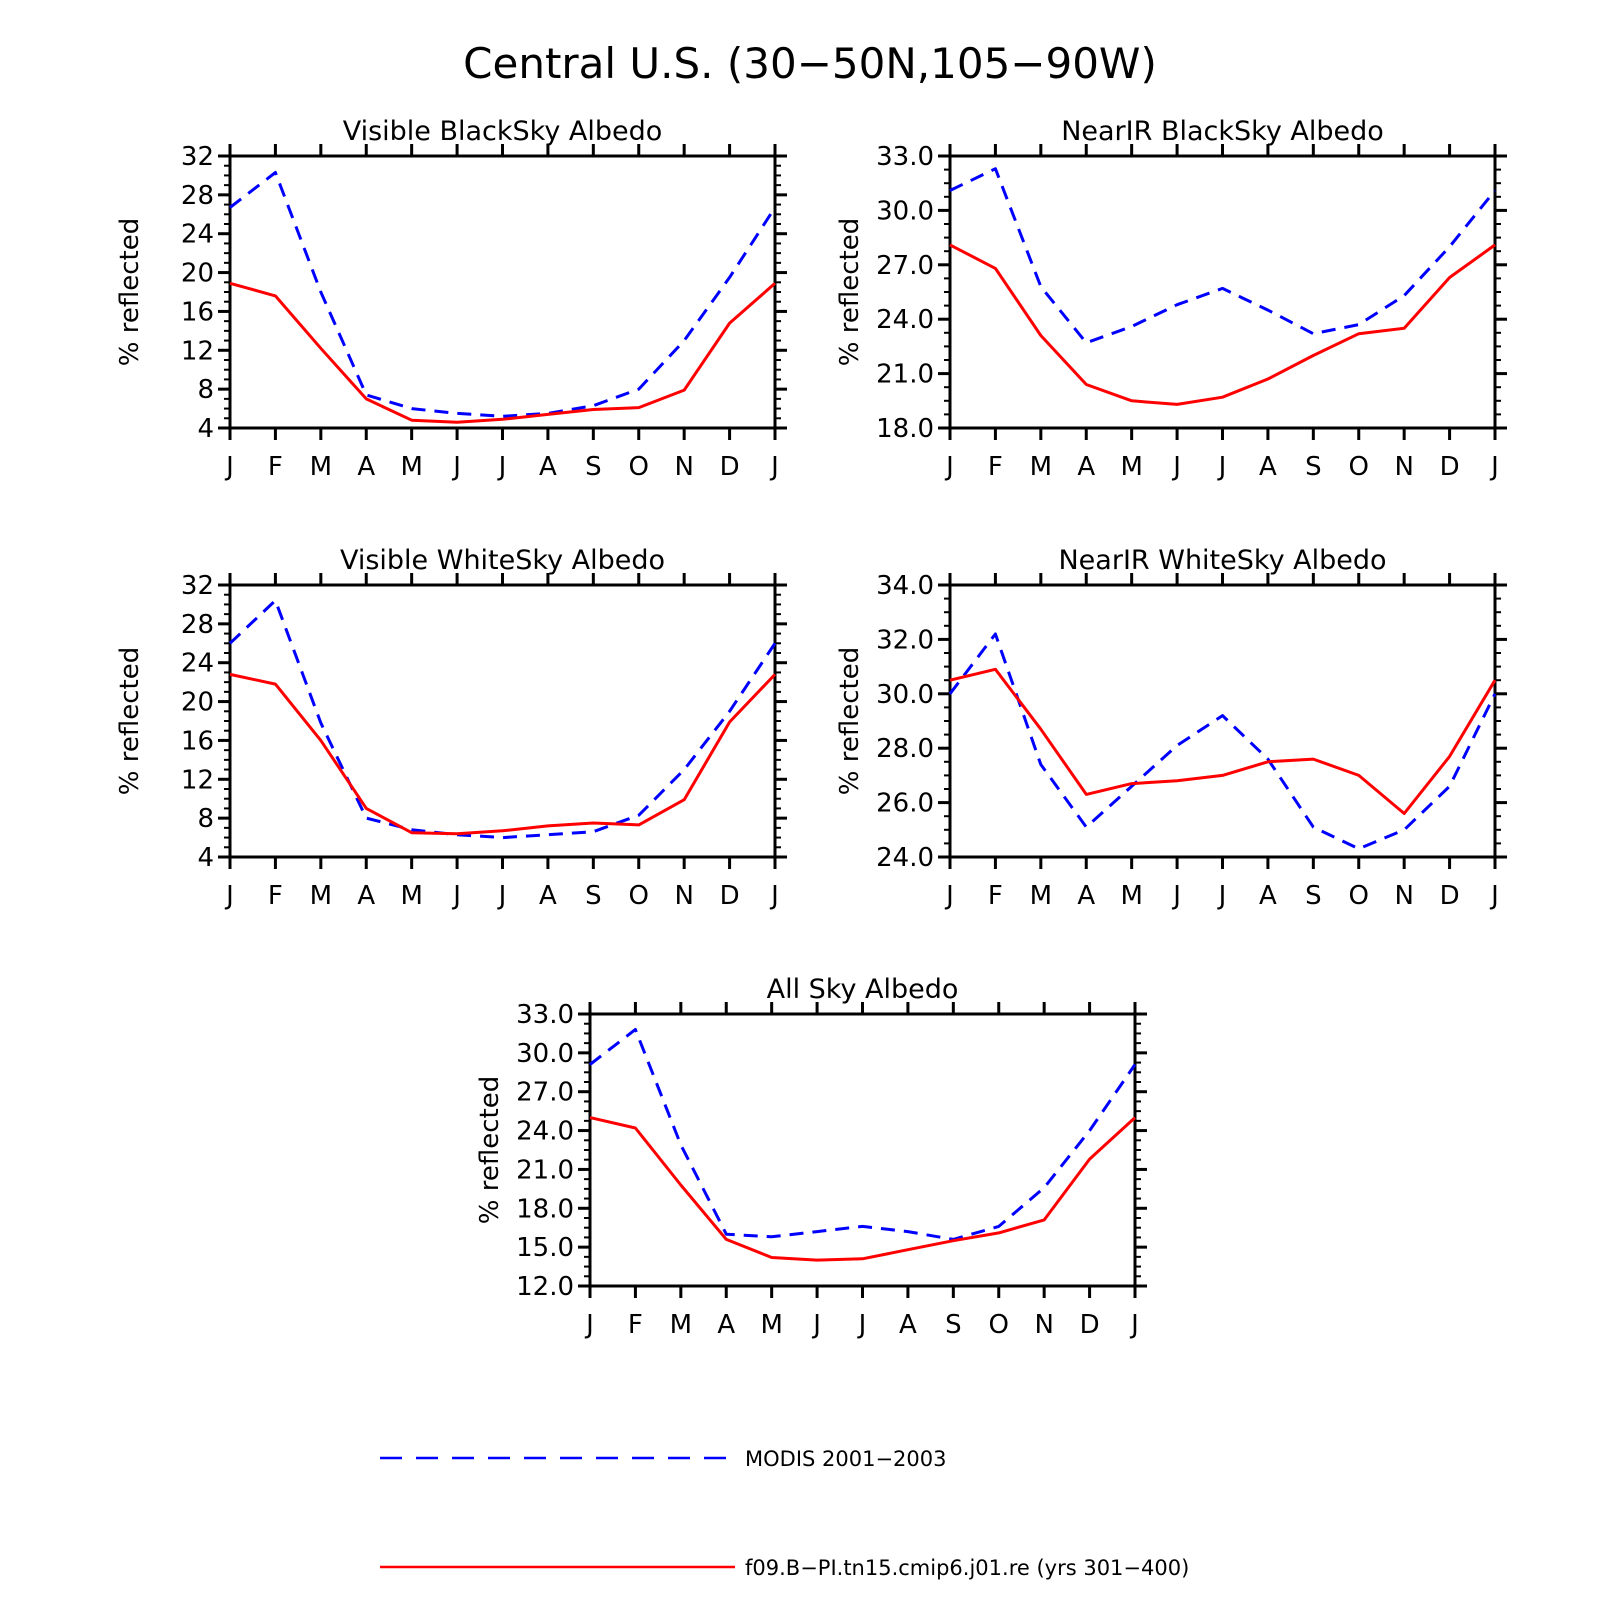 The height and width of the screenshot is (1620, 1620). I want to click on y-tick-label: 12.0, so click(545, 1287).